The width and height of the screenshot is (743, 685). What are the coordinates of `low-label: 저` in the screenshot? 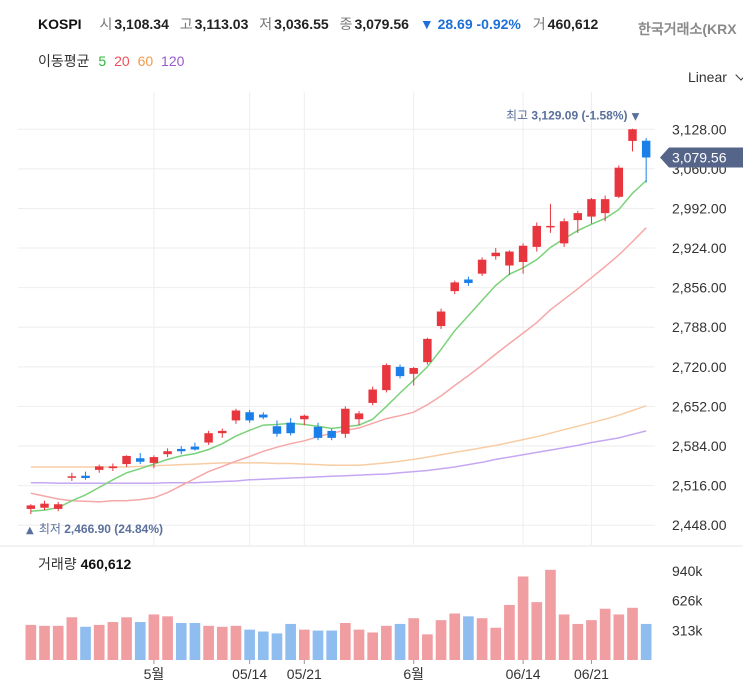 It's located at (266, 24).